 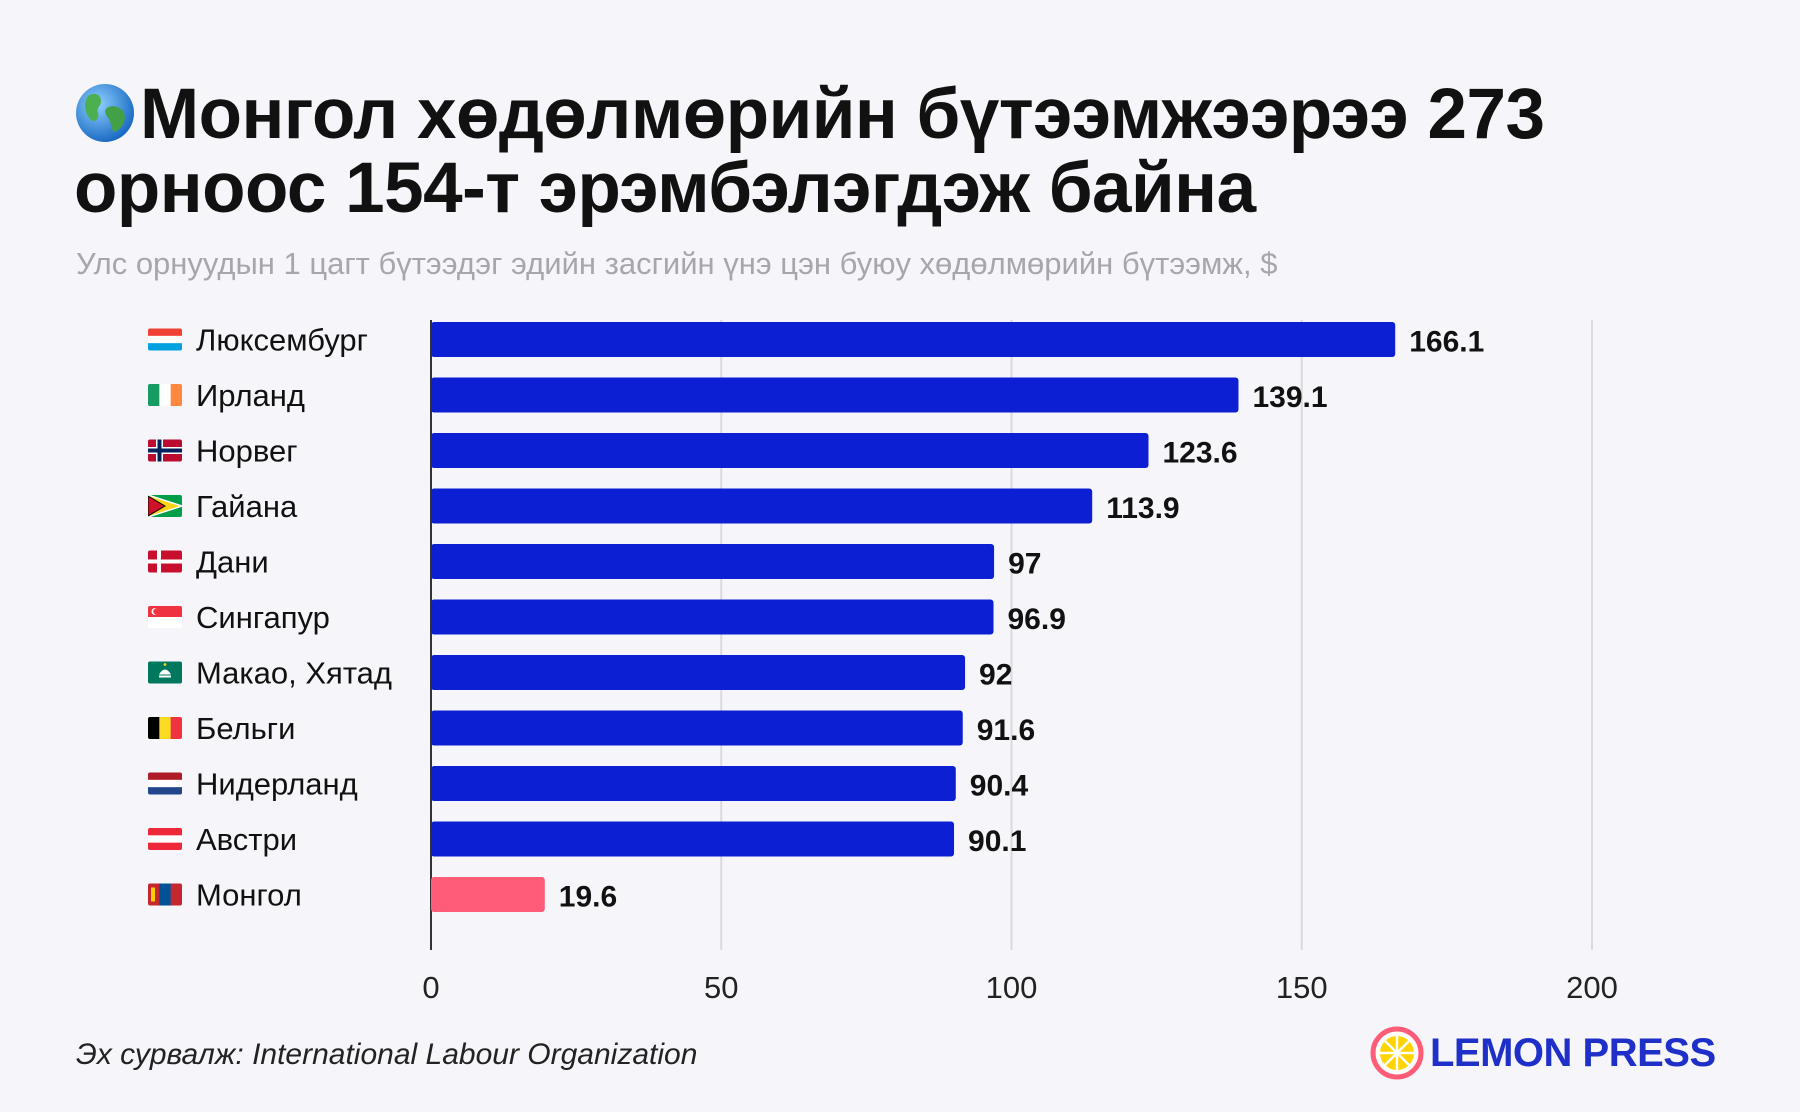 I want to click on category-label: Норвег, so click(x=247, y=451).